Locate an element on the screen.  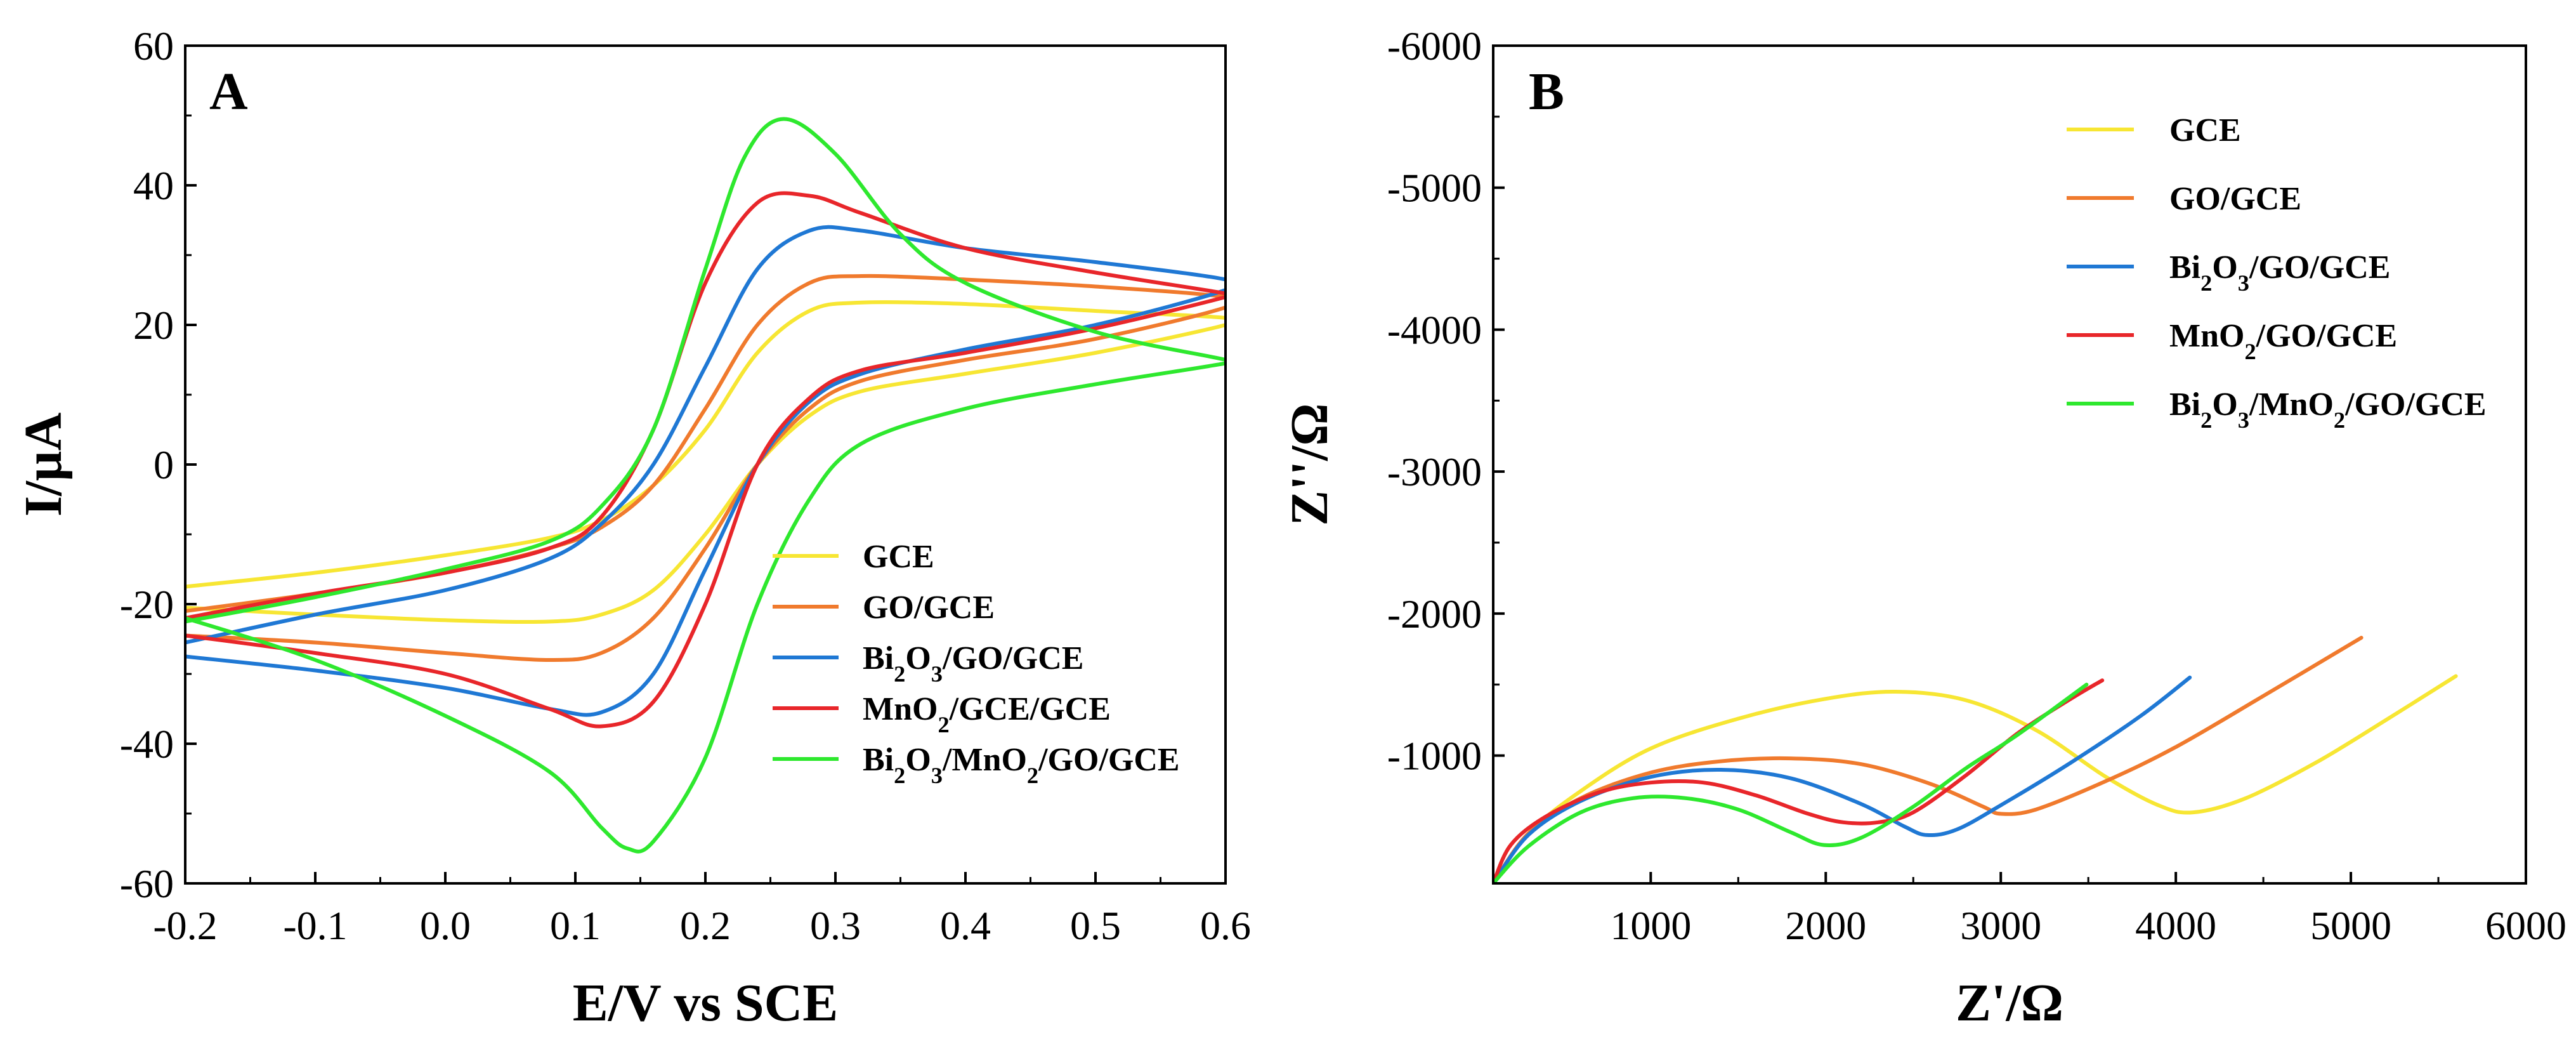
panel-a-legend-label: MnO2/GCE/GCE is located at coordinates (987, 714).